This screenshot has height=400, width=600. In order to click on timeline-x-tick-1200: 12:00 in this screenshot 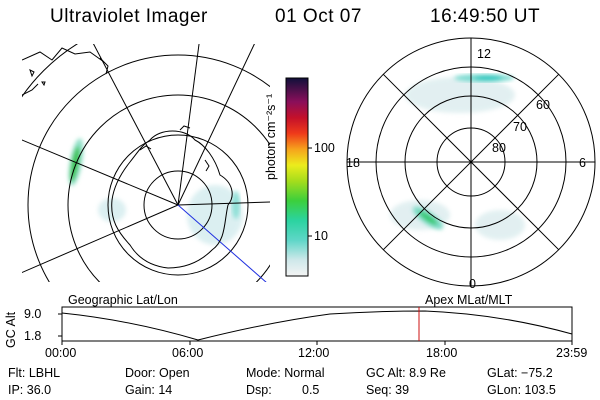, I will do `click(314, 353)`.